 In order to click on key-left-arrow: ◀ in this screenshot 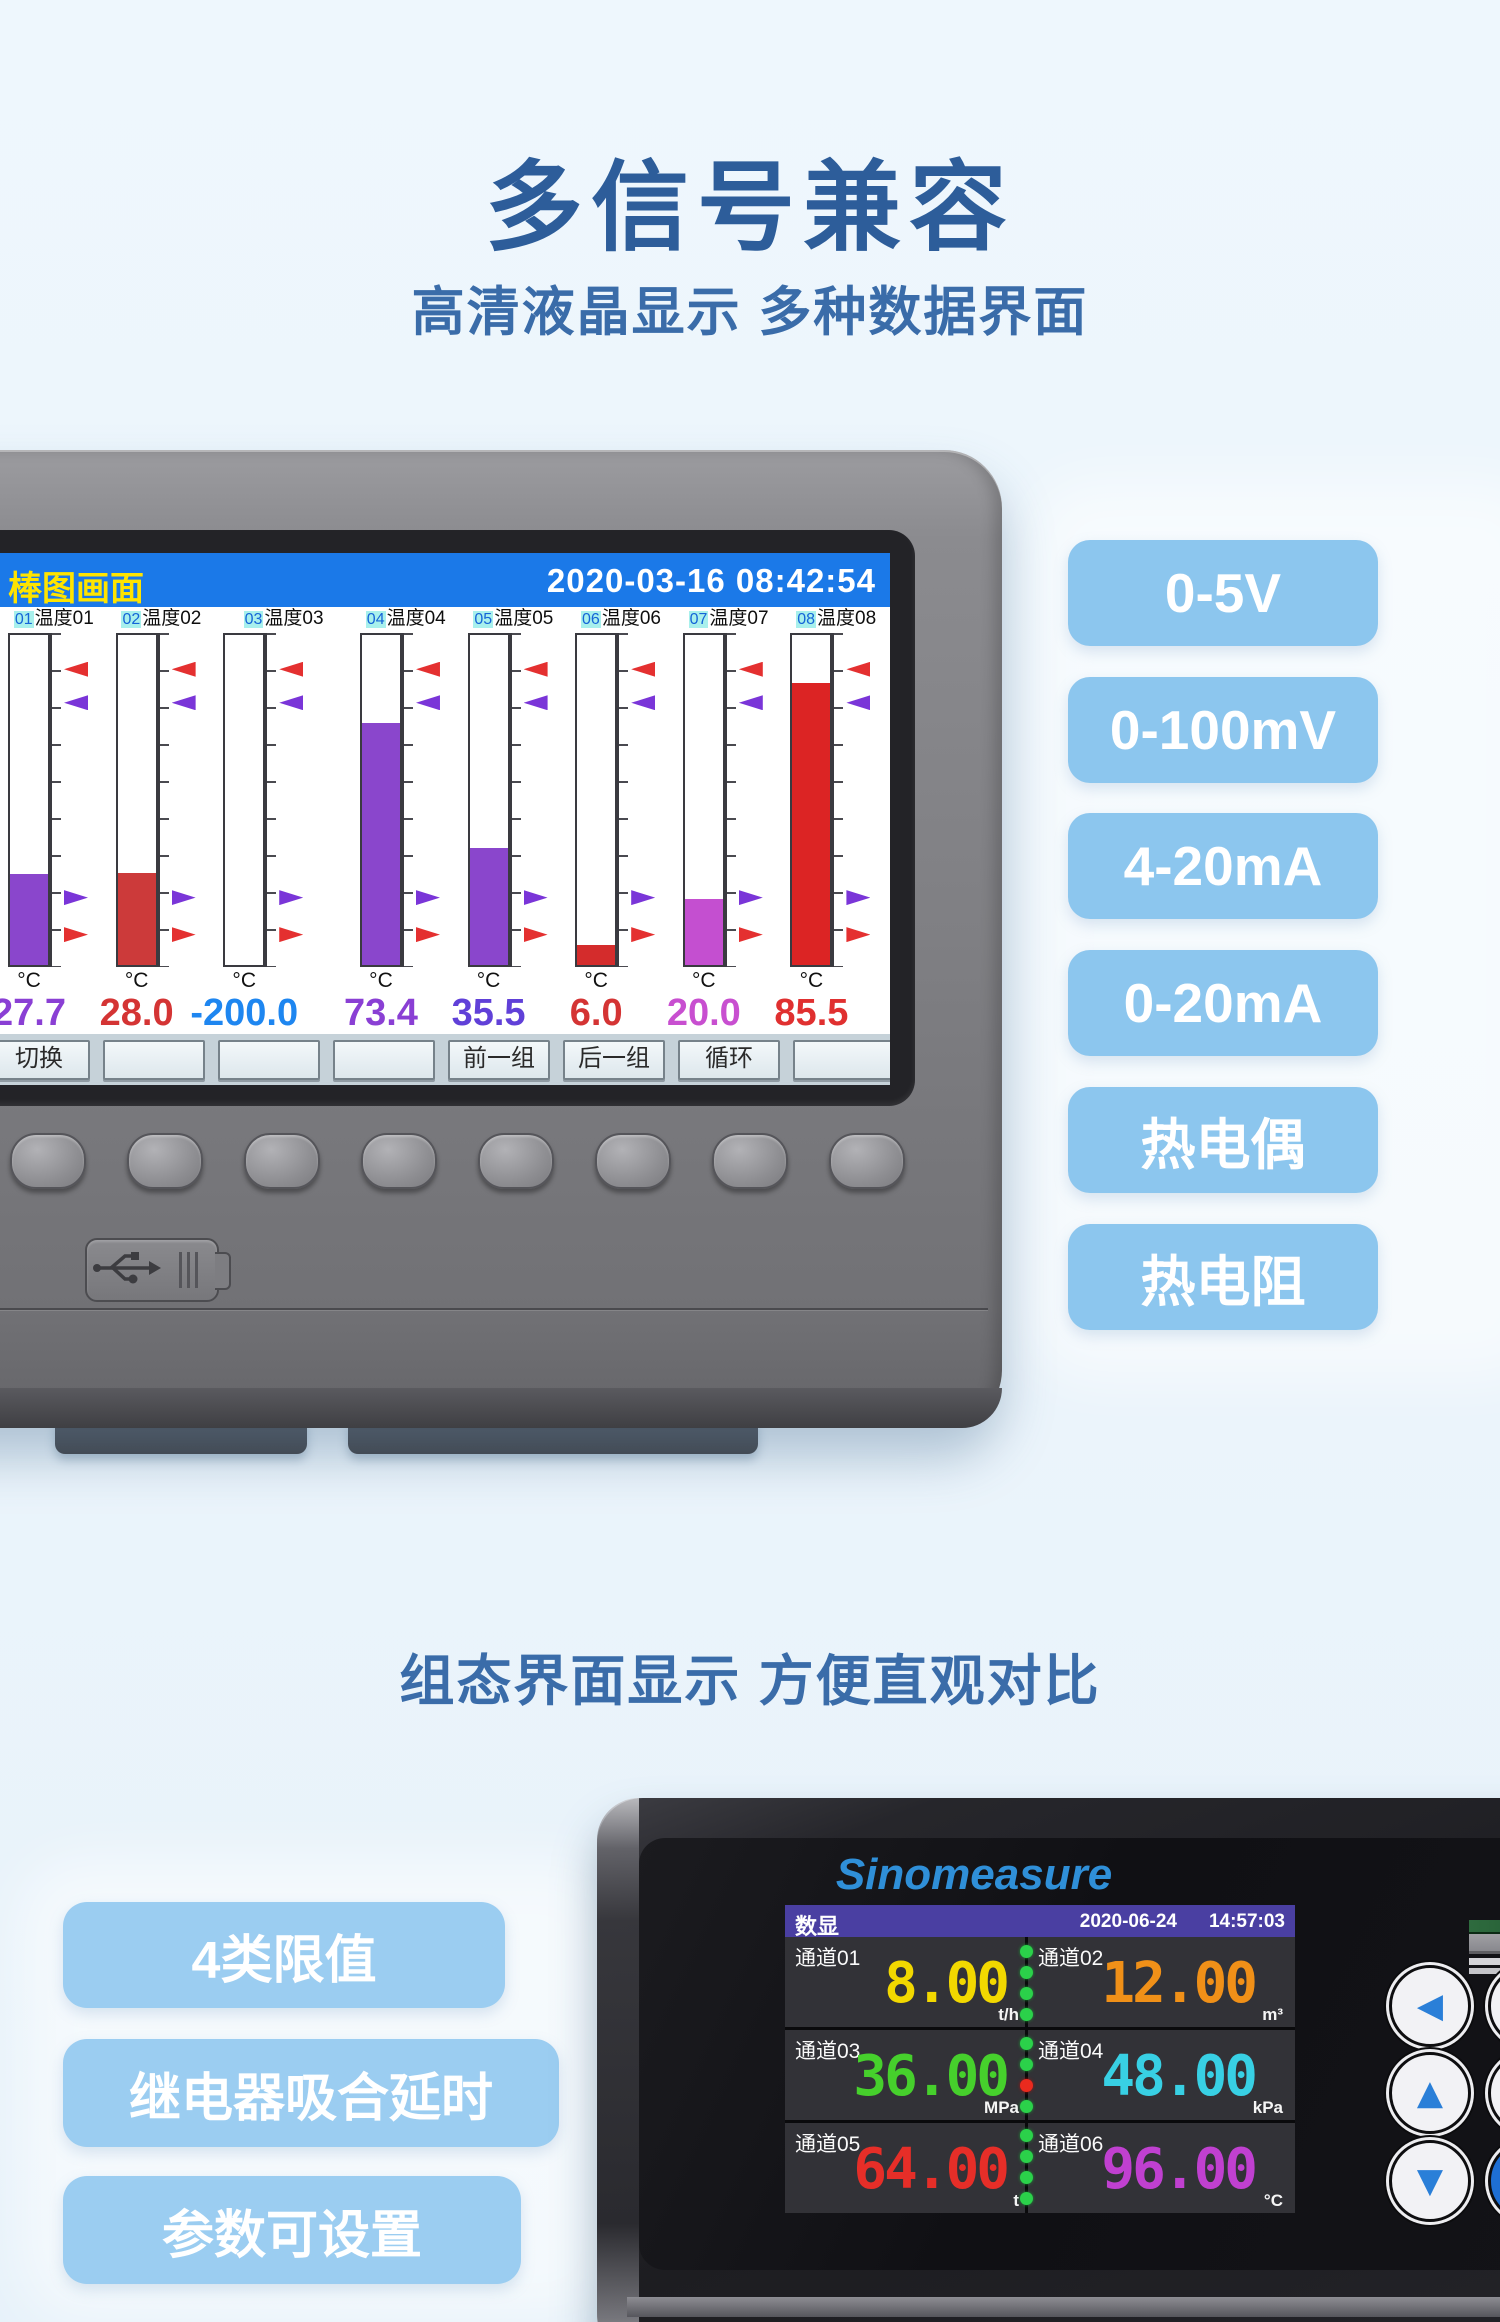, I will do `click(1430, 2006)`.